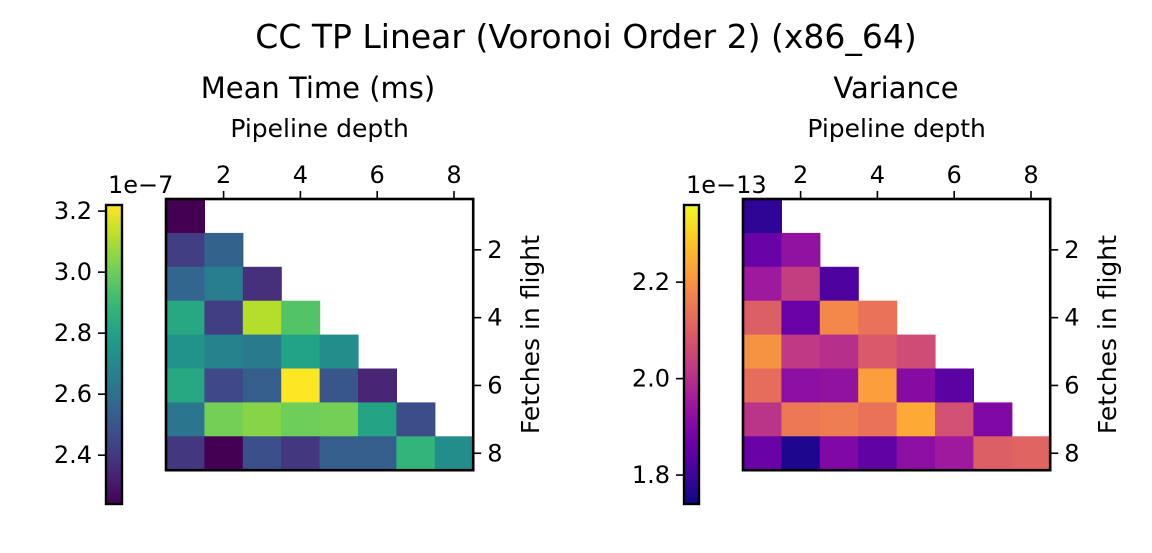 This screenshot has width=1152, height=553. Describe the element at coordinates (73, 211) in the screenshot. I see `colorbar-tick-label: 3.2` at that location.